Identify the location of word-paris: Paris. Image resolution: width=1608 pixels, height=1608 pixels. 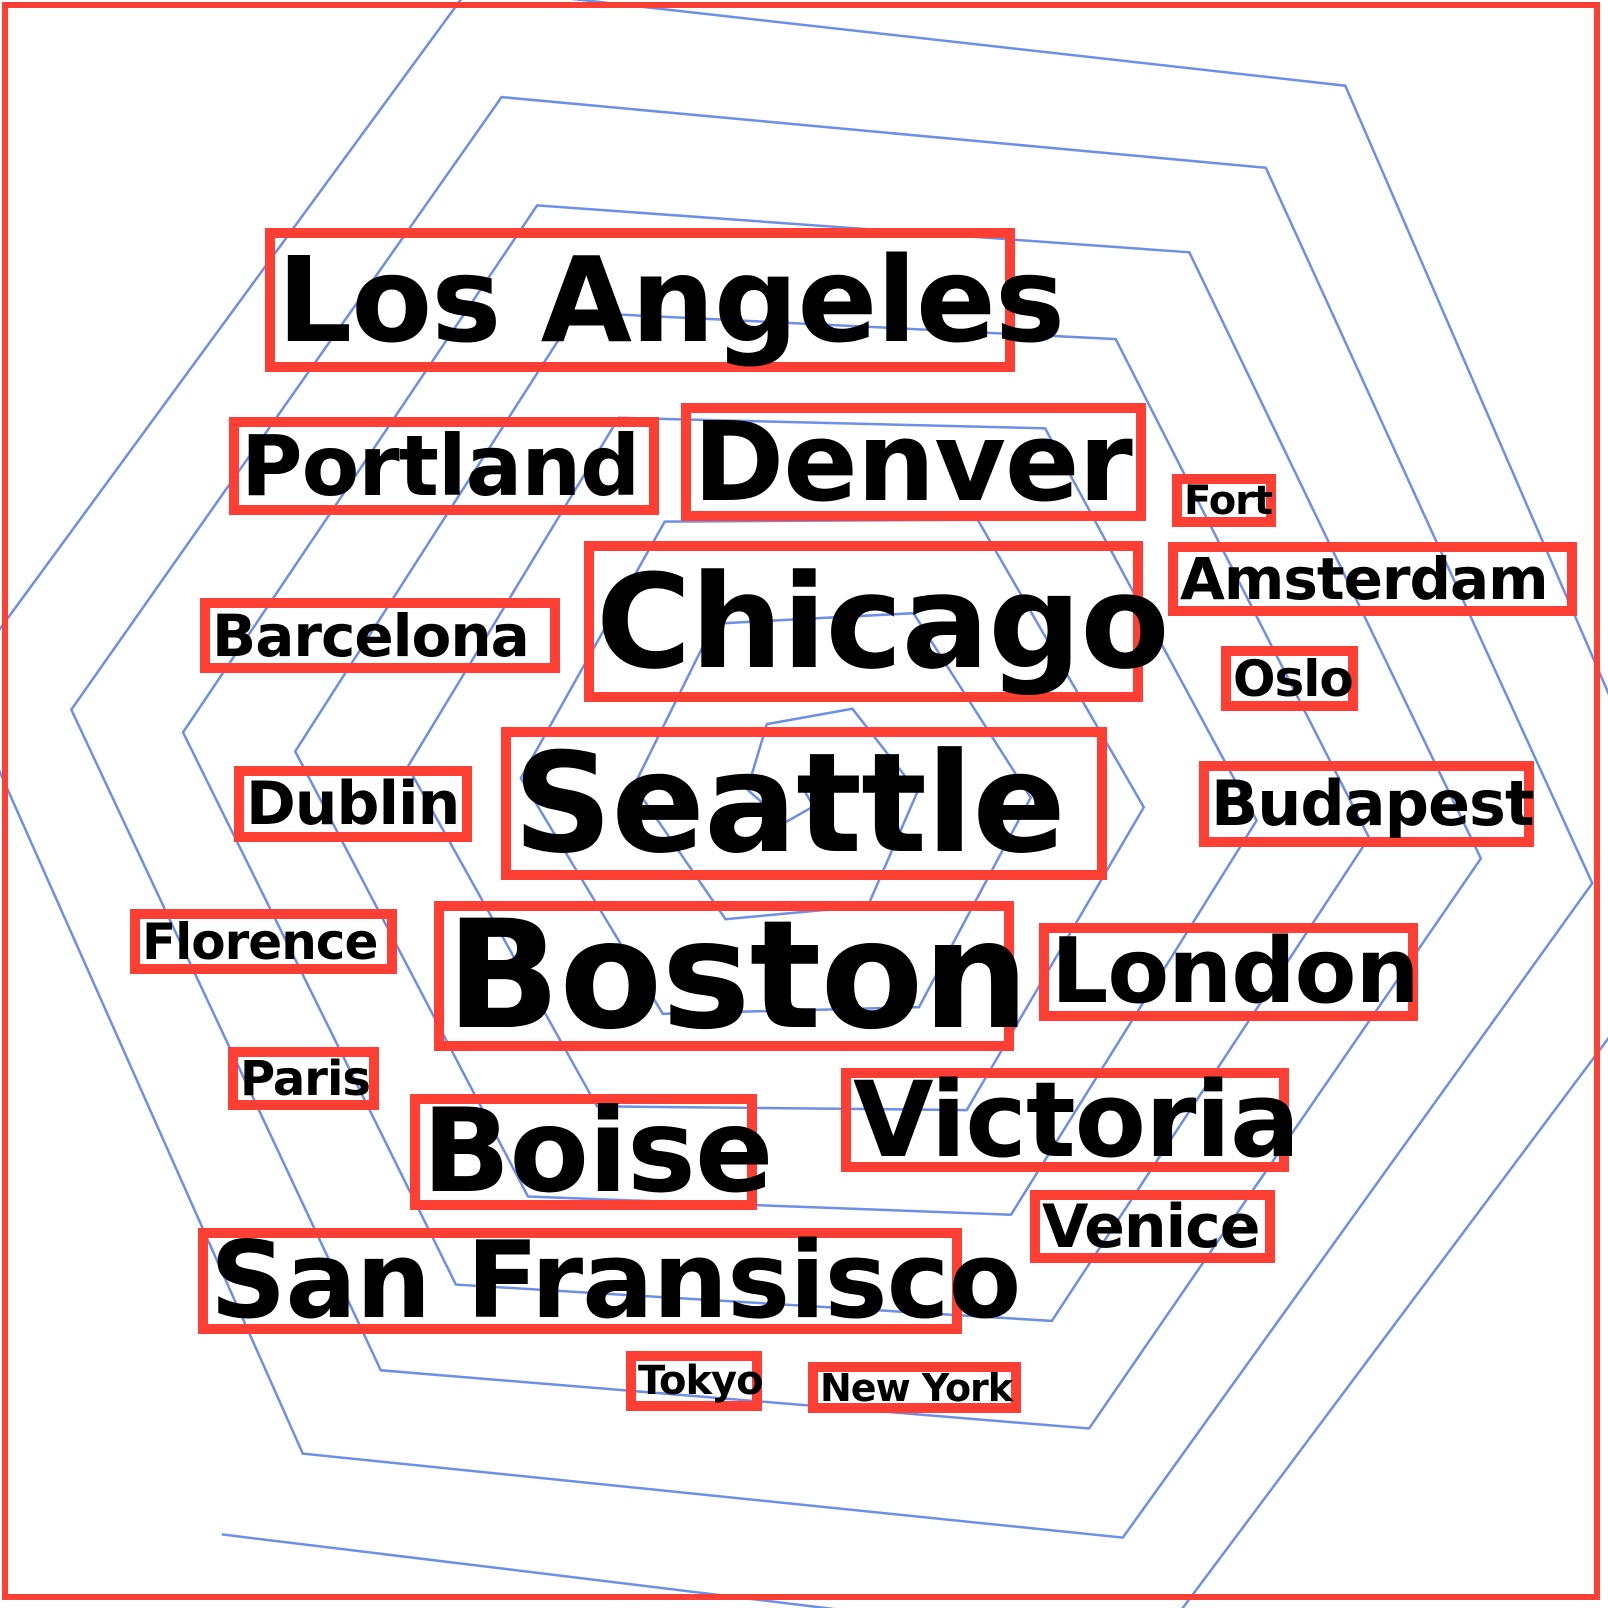
(303, 1078).